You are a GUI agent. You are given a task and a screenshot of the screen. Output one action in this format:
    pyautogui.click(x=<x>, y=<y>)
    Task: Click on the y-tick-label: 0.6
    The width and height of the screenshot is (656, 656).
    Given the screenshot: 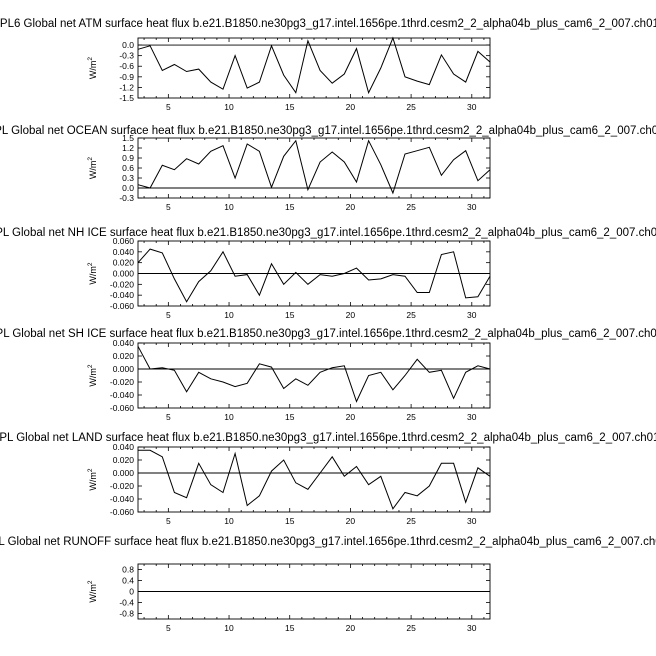 What is the action you would take?
    pyautogui.click(x=128, y=168)
    